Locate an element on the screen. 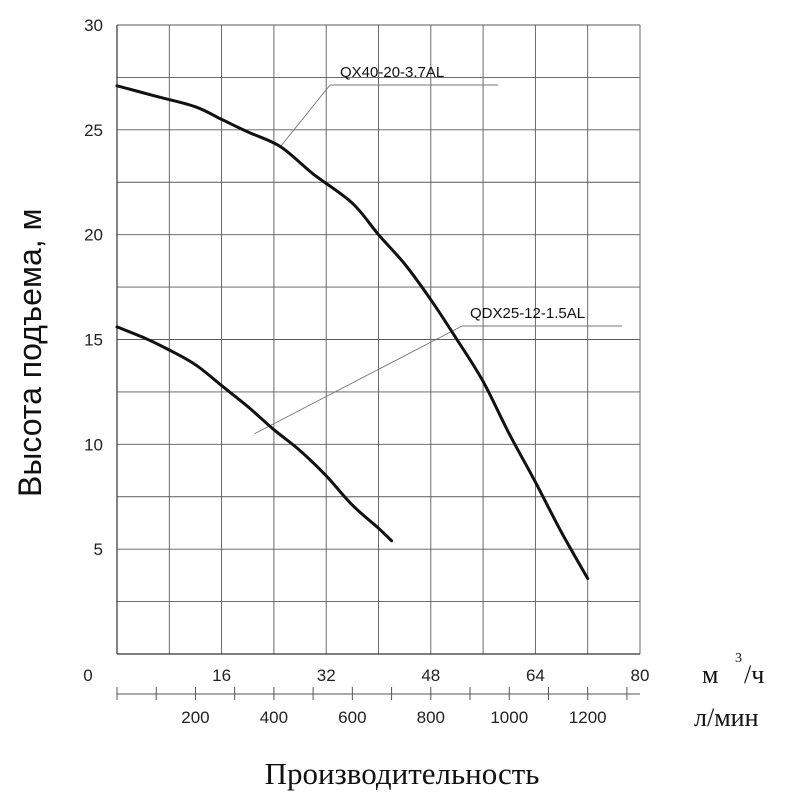  x-tick-label-lpm-1: 400 is located at coordinates (274, 717).